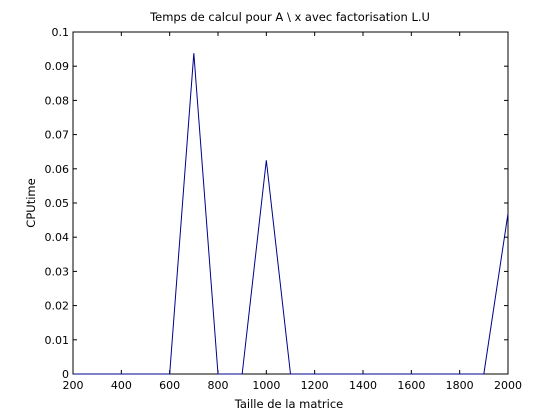  I want to click on y-tick-label: 0.1, so click(61, 32).